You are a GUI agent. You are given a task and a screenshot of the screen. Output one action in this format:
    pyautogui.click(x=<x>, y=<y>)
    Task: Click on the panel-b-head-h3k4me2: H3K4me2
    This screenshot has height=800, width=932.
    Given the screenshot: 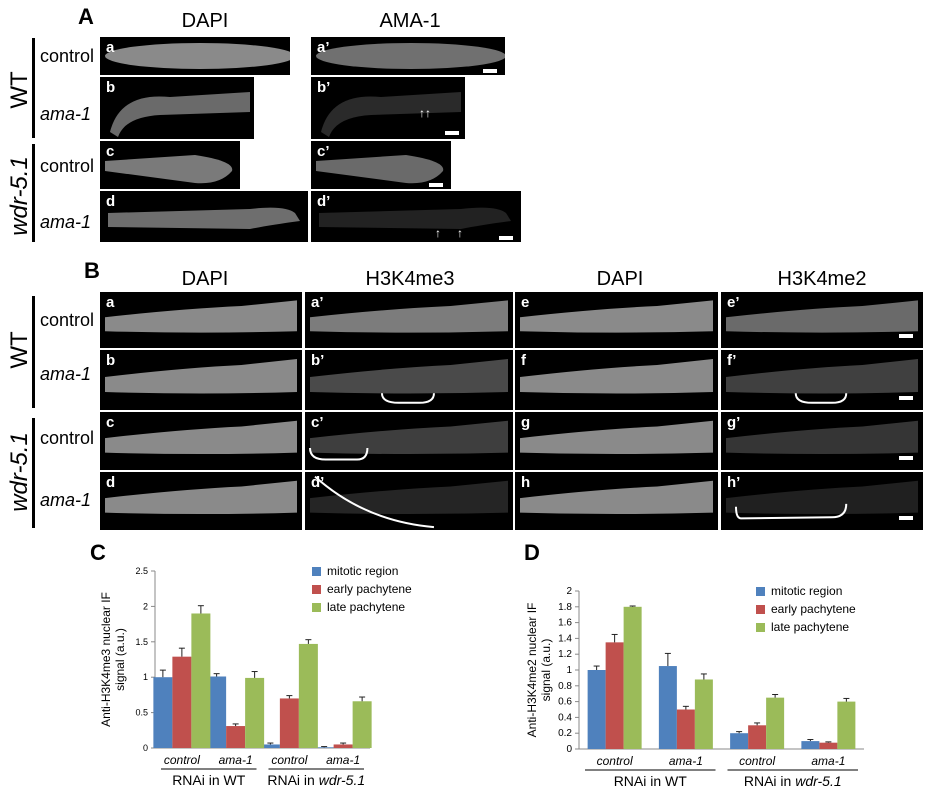 What is the action you would take?
    pyautogui.click(x=822, y=279)
    